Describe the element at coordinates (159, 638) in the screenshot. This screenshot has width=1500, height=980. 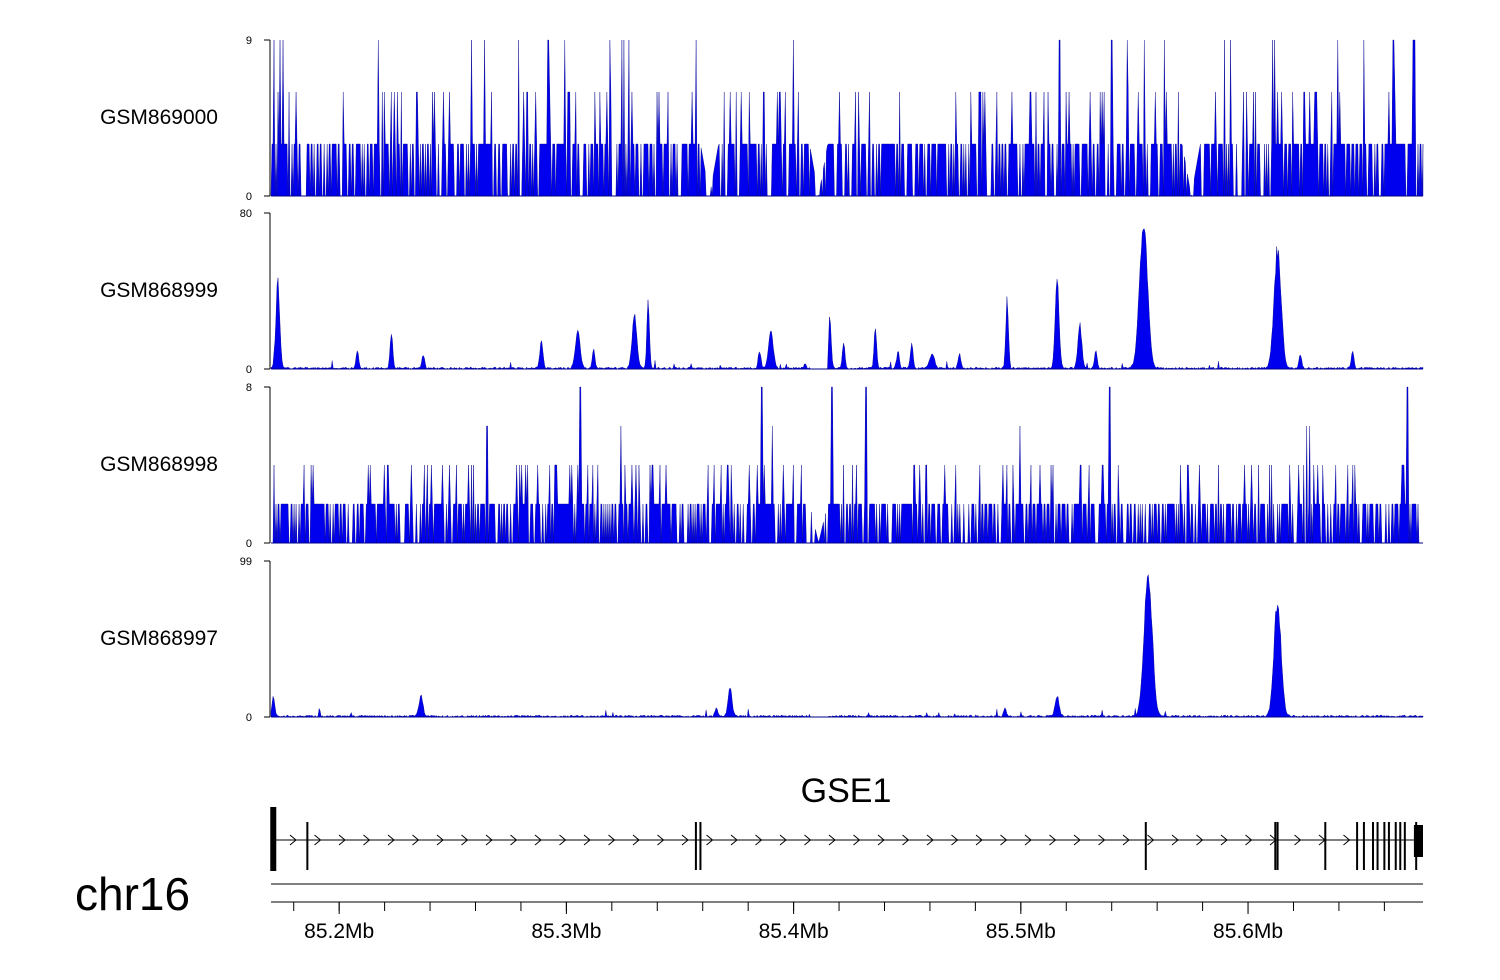
I see `track-label: GSM868997` at that location.